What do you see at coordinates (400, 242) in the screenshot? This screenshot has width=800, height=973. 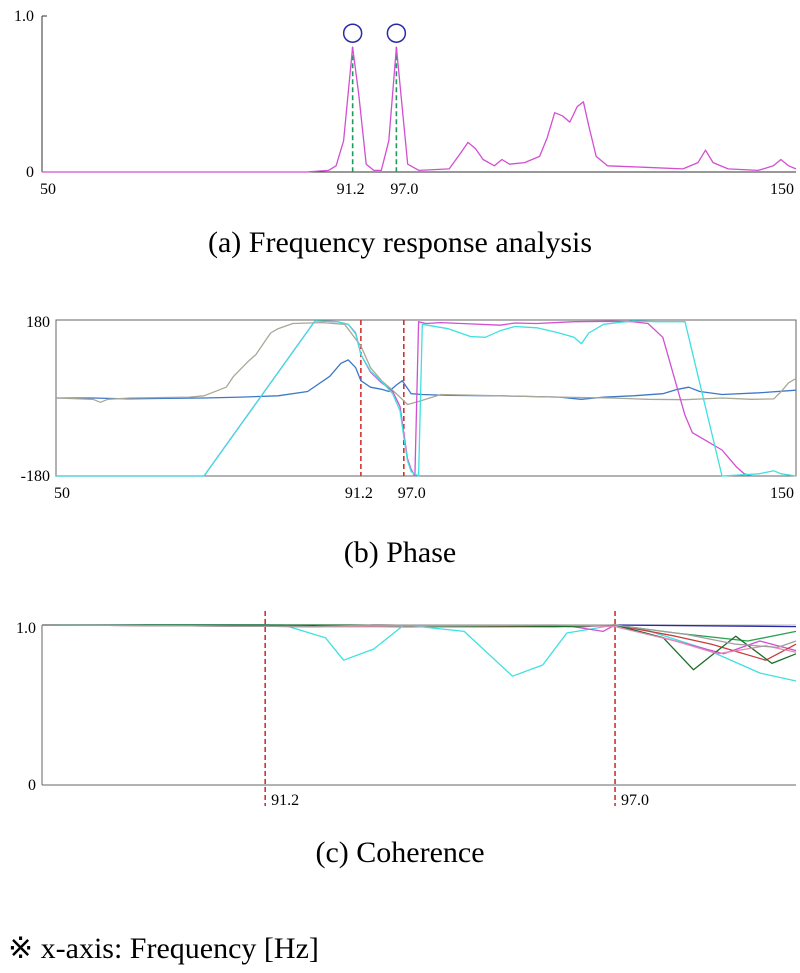 I see `caption-a: (a) Frequency response analysis` at bounding box center [400, 242].